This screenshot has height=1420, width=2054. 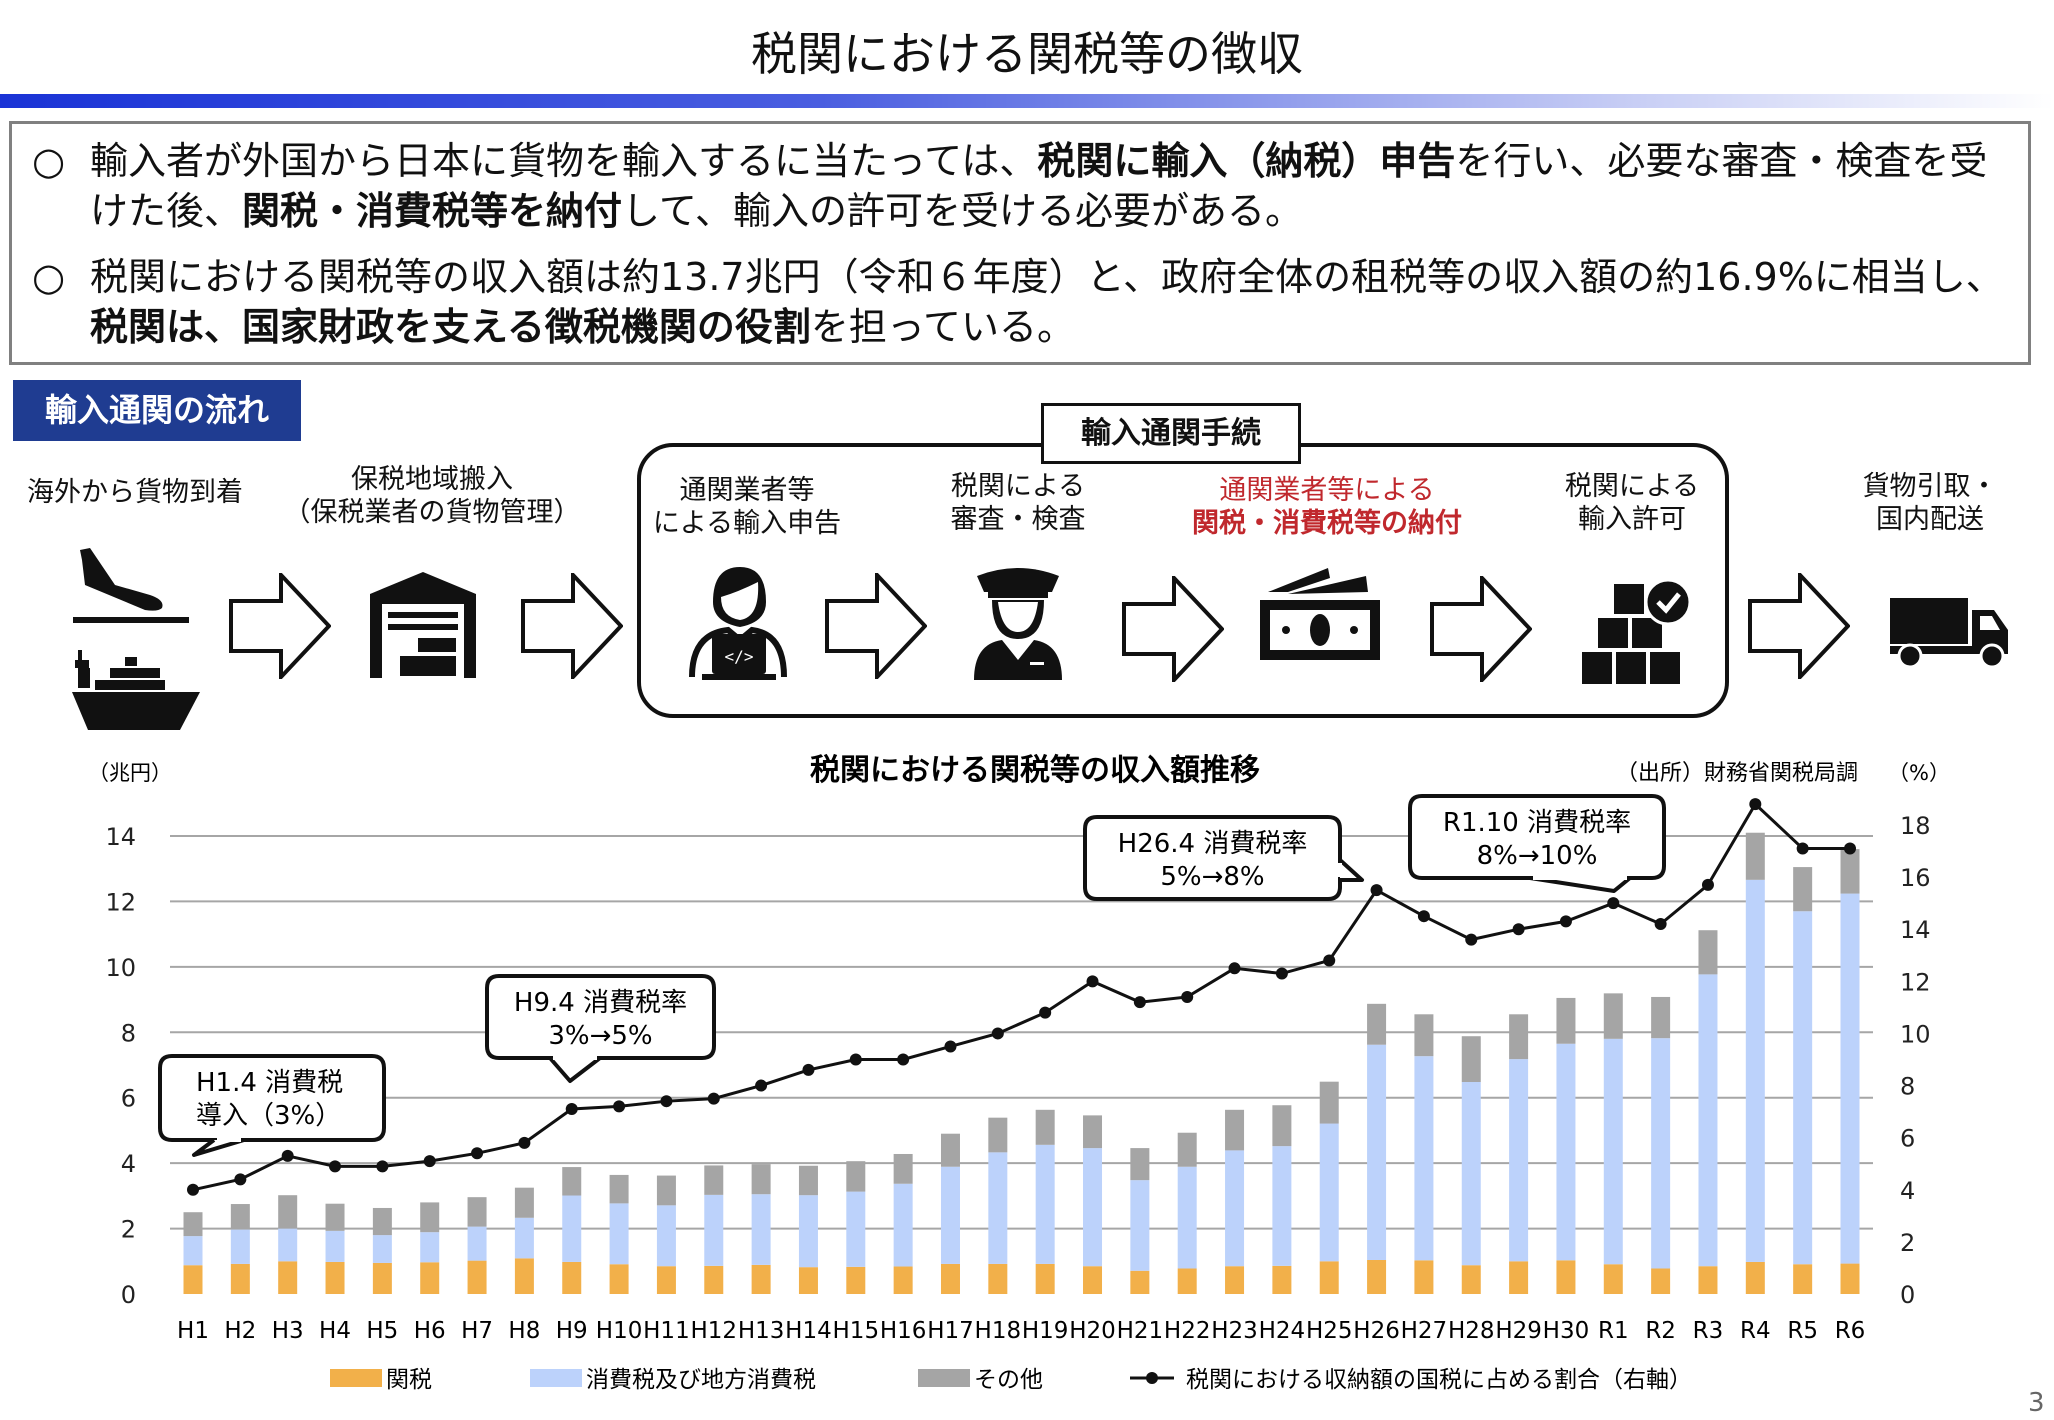 What do you see at coordinates (903, 1331) in the screenshot?
I see `x-tick-label: H16` at bounding box center [903, 1331].